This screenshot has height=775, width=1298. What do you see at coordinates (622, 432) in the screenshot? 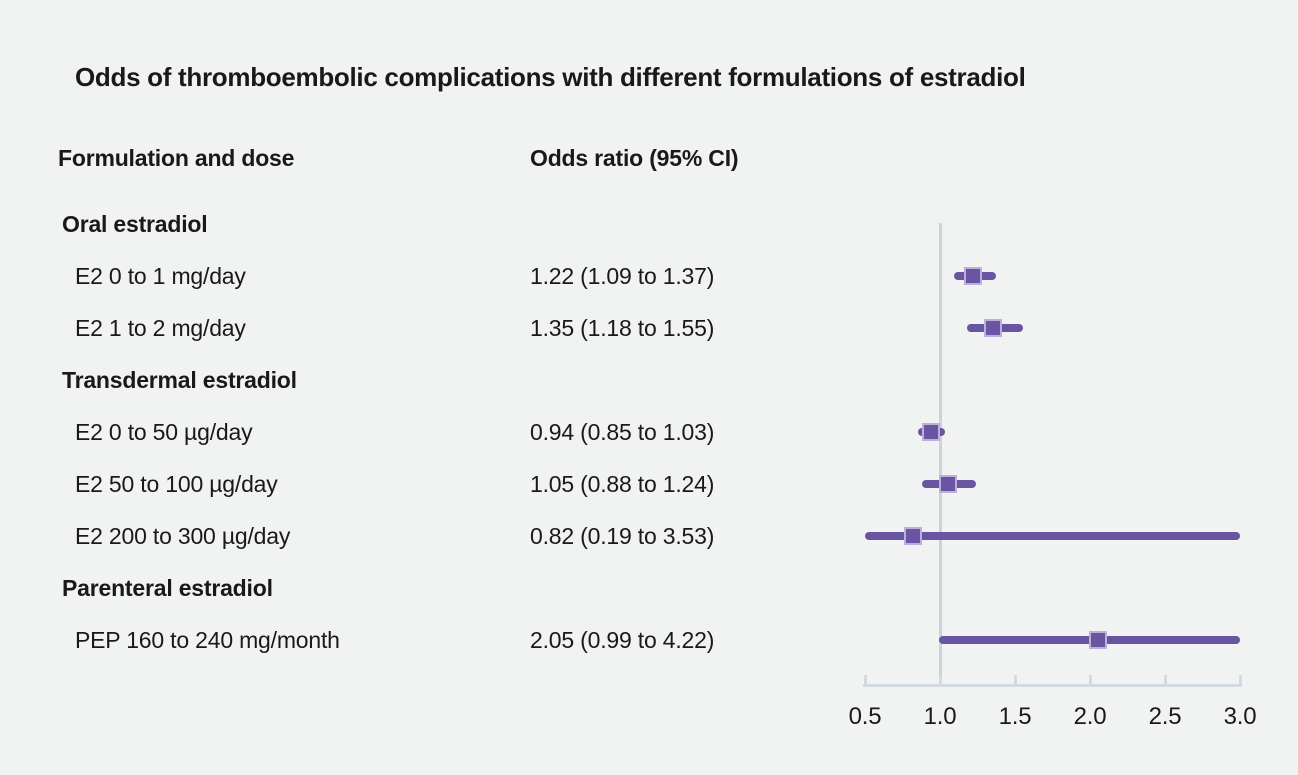
I see `row-odds-ratio-value: 0.94 (0.85 to 1.03)` at bounding box center [622, 432].